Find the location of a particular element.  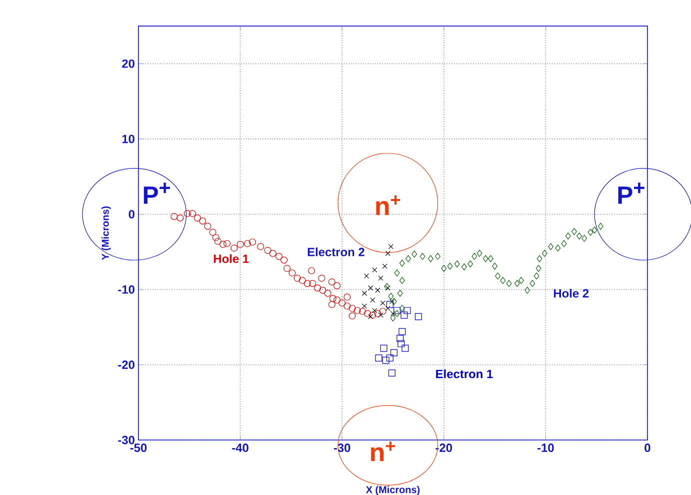

x-tick-label: -50 is located at coordinates (138, 448).